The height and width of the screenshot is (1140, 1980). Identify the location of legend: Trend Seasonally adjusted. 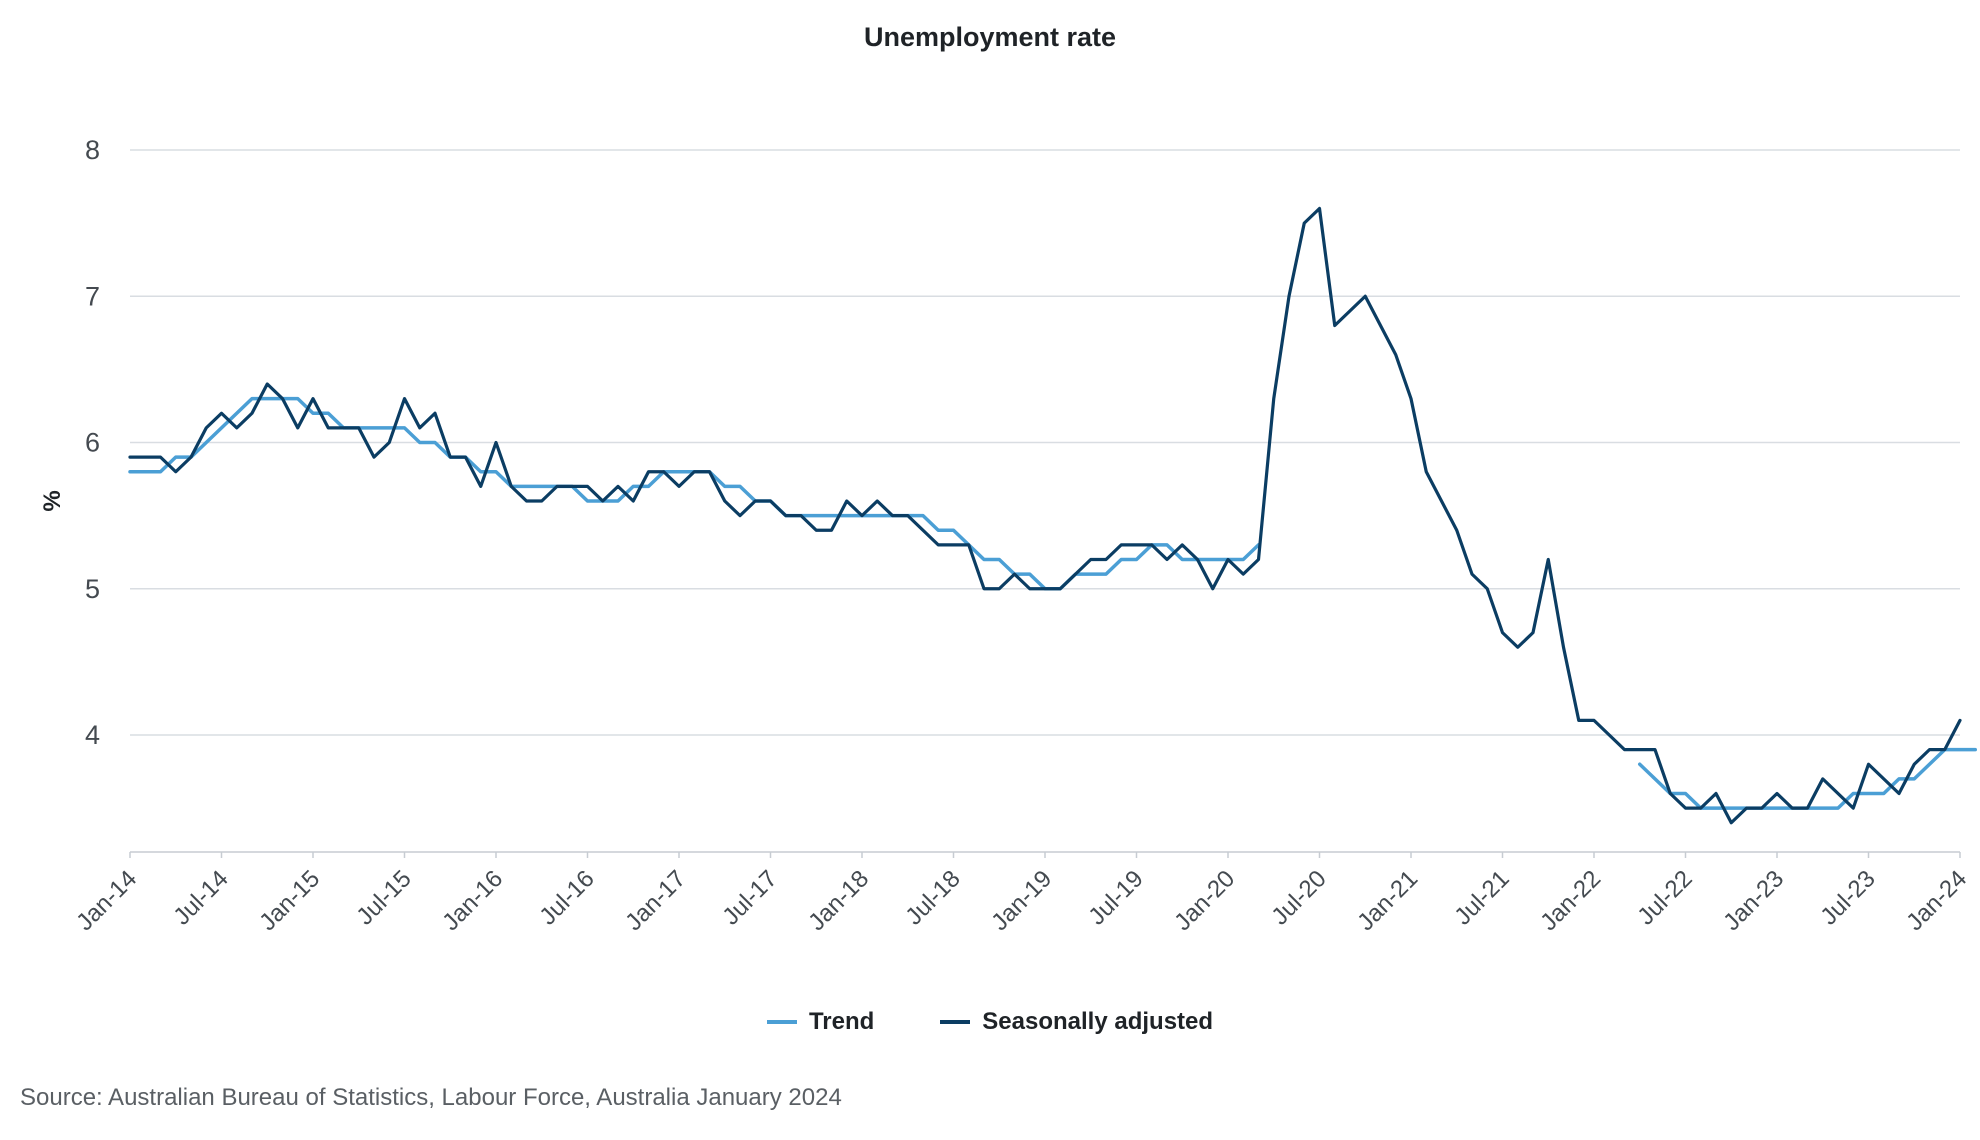
(990, 1022).